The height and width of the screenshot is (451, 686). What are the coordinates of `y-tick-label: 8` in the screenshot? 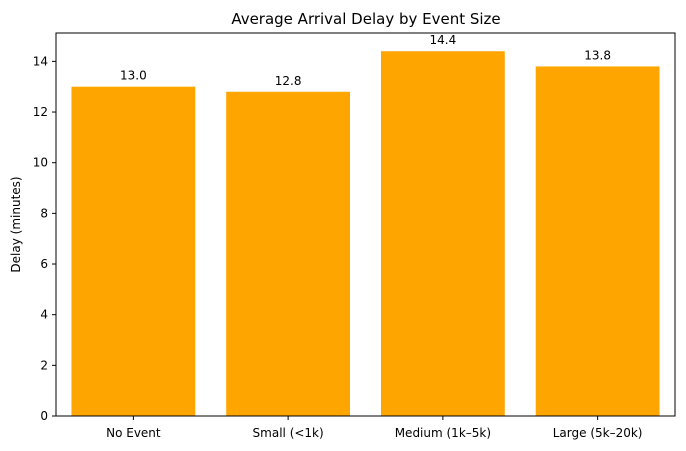 It's located at (44, 213).